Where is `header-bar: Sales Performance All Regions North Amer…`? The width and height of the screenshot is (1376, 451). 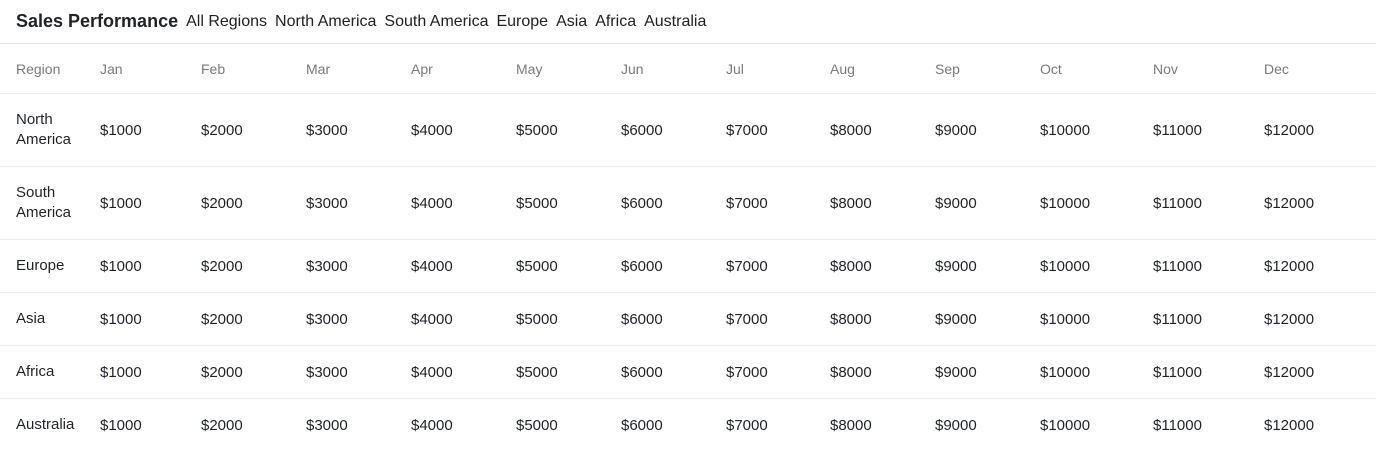 header-bar: Sales Performance All Regions North Amer… is located at coordinates (688, 22).